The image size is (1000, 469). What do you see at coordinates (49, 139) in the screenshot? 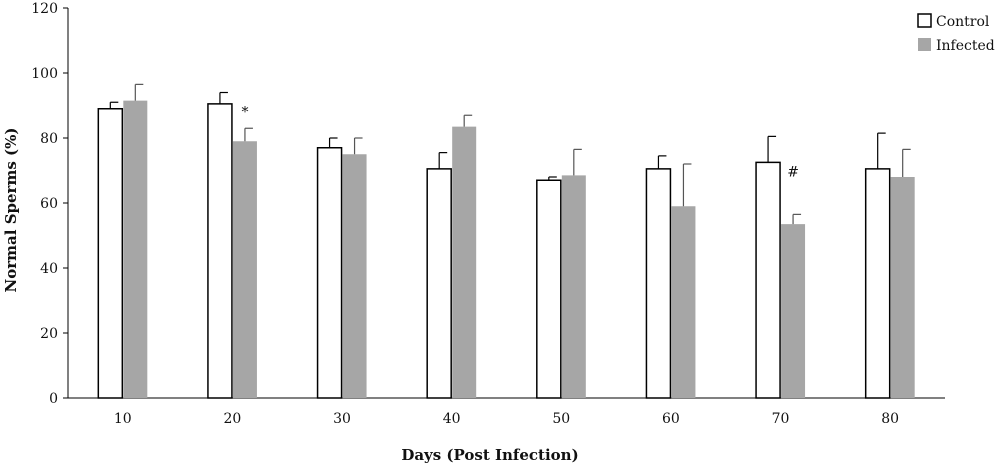
I see `y-tick-label: 80` at bounding box center [49, 139].